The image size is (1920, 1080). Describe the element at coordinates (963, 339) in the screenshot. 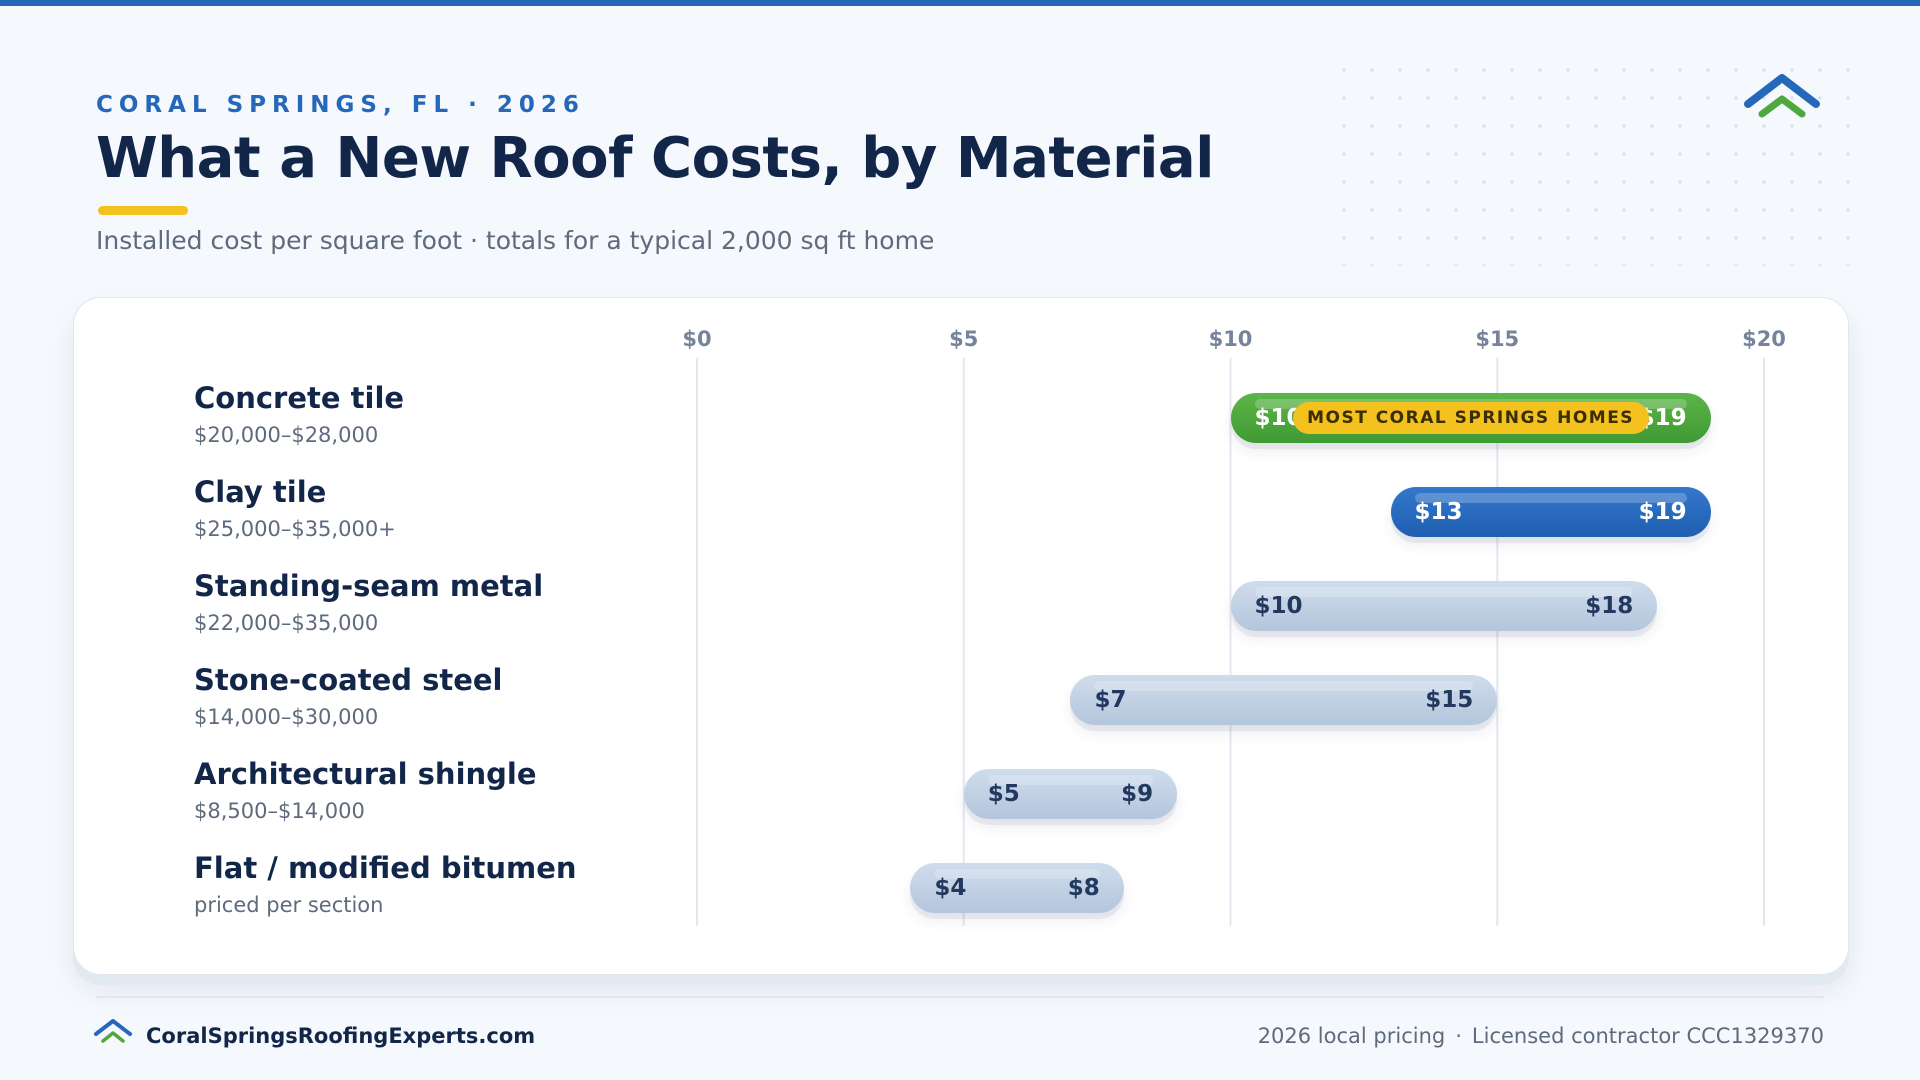

I see `x-tick-label: $5` at that location.